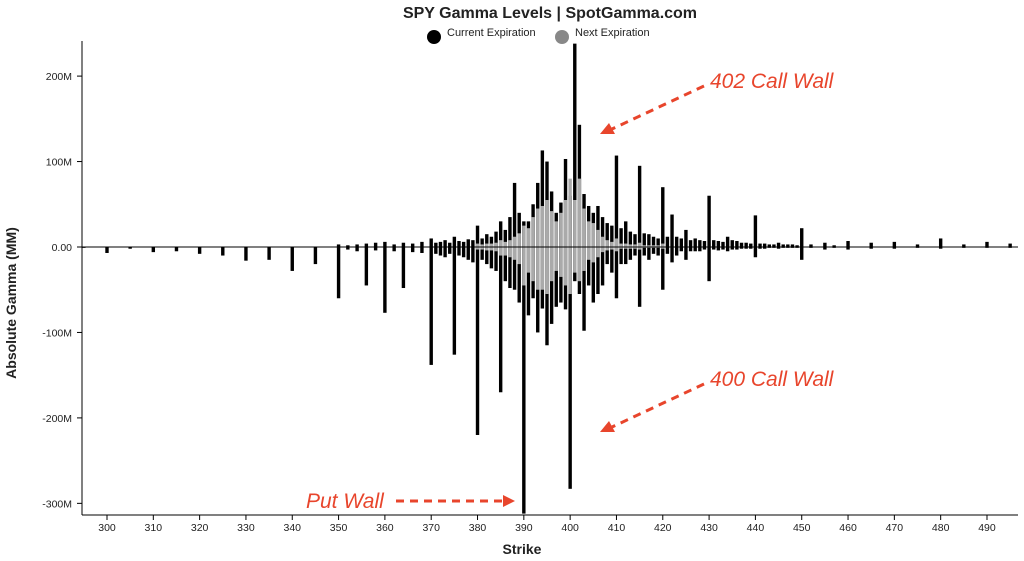  Describe the element at coordinates (62, 248) in the screenshot. I see `y-tick-label: 0.00` at that location.